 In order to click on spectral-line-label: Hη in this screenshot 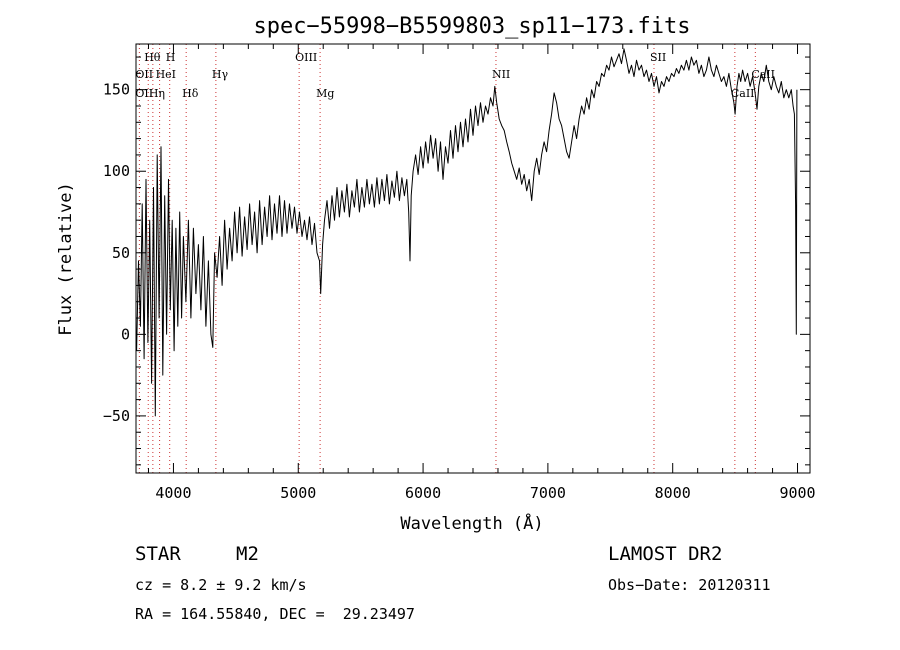, I will do `click(157, 93)`.